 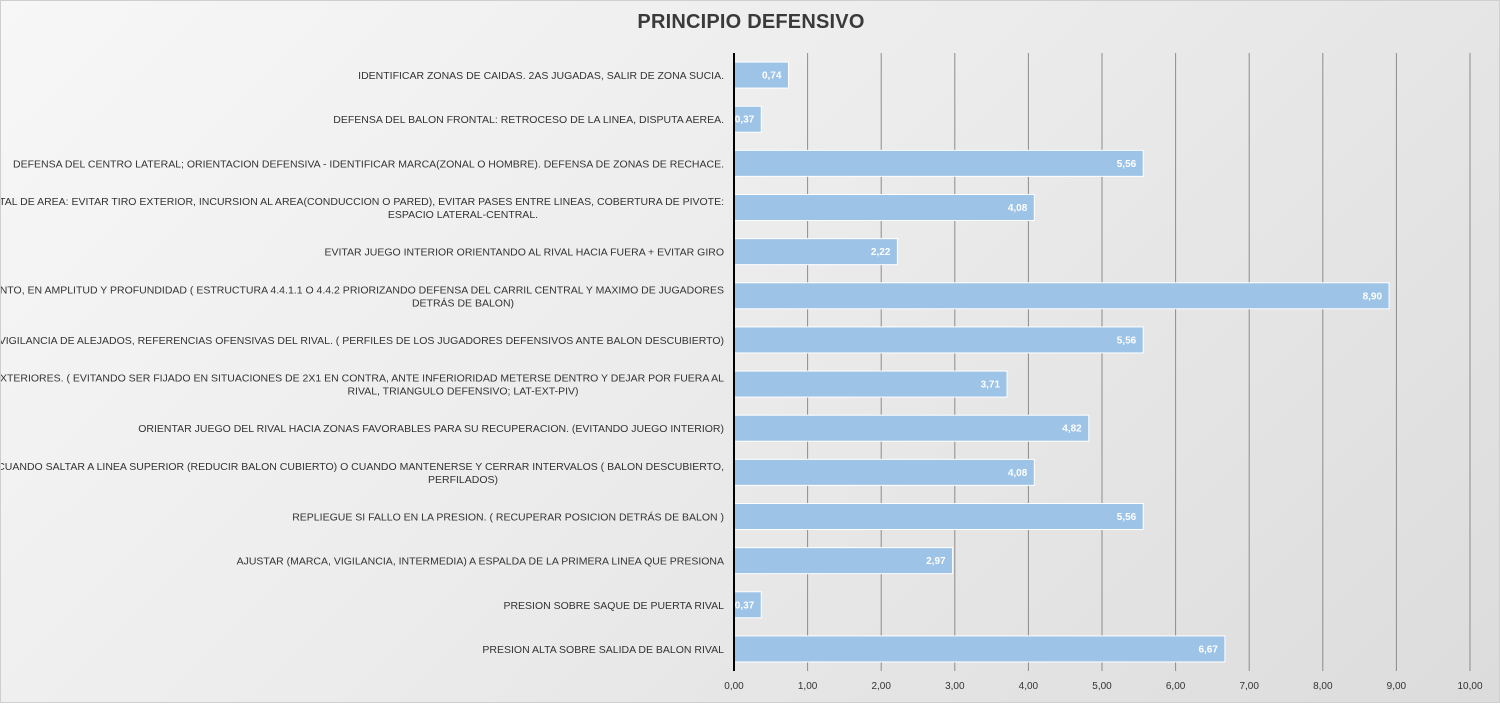 I want to click on data-label-12: 0,37, so click(x=745, y=605).